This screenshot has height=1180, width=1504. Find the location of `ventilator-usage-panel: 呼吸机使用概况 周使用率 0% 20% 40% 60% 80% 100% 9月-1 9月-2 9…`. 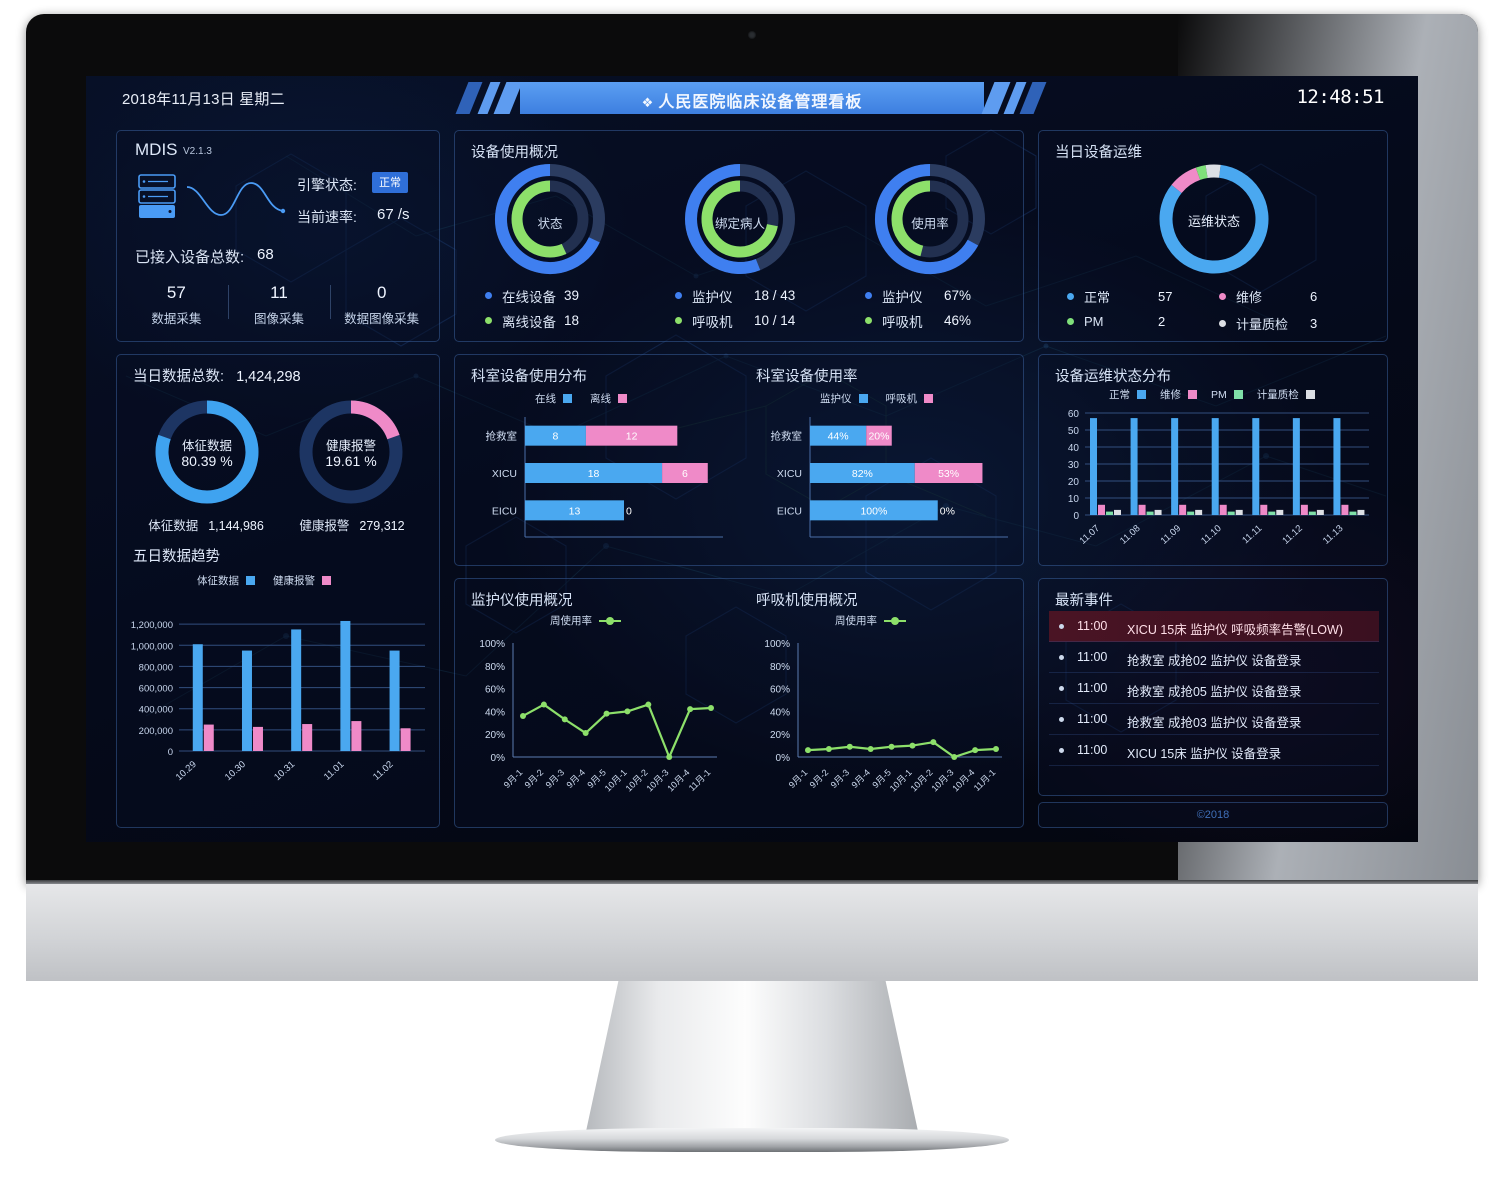

ventilator-usage-panel: 呼吸机使用概况 周使用率 0% 20% 40% 60% 80% 100% 9月-1 9月-2 9… is located at coordinates (882, 704).